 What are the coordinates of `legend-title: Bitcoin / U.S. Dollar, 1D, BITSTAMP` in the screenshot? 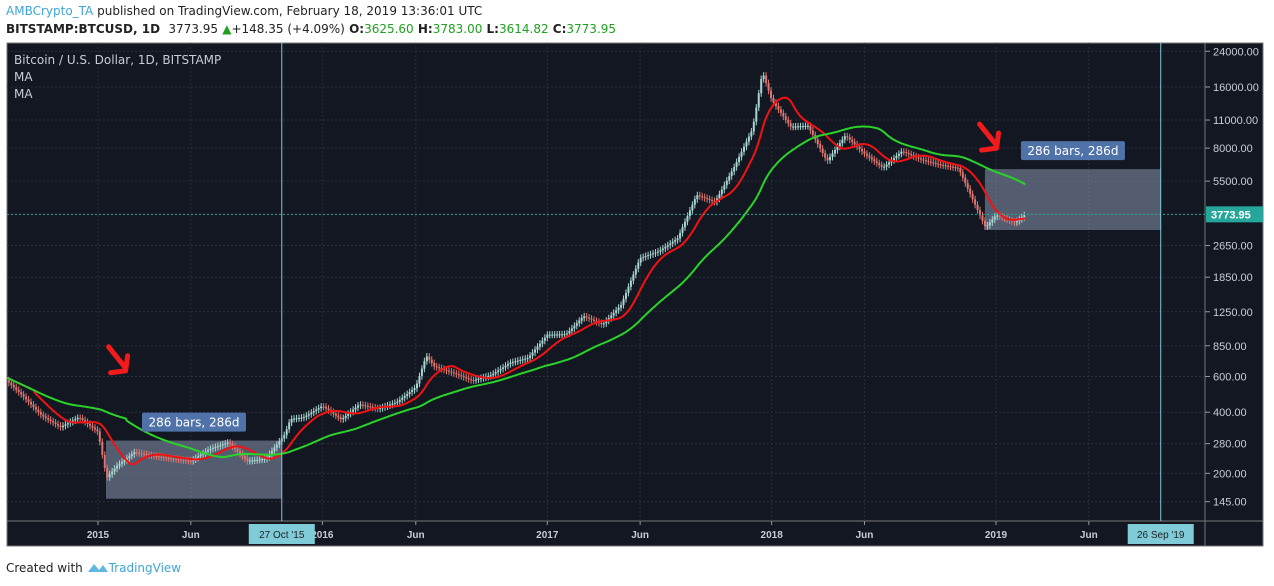 It's located at (118, 60).